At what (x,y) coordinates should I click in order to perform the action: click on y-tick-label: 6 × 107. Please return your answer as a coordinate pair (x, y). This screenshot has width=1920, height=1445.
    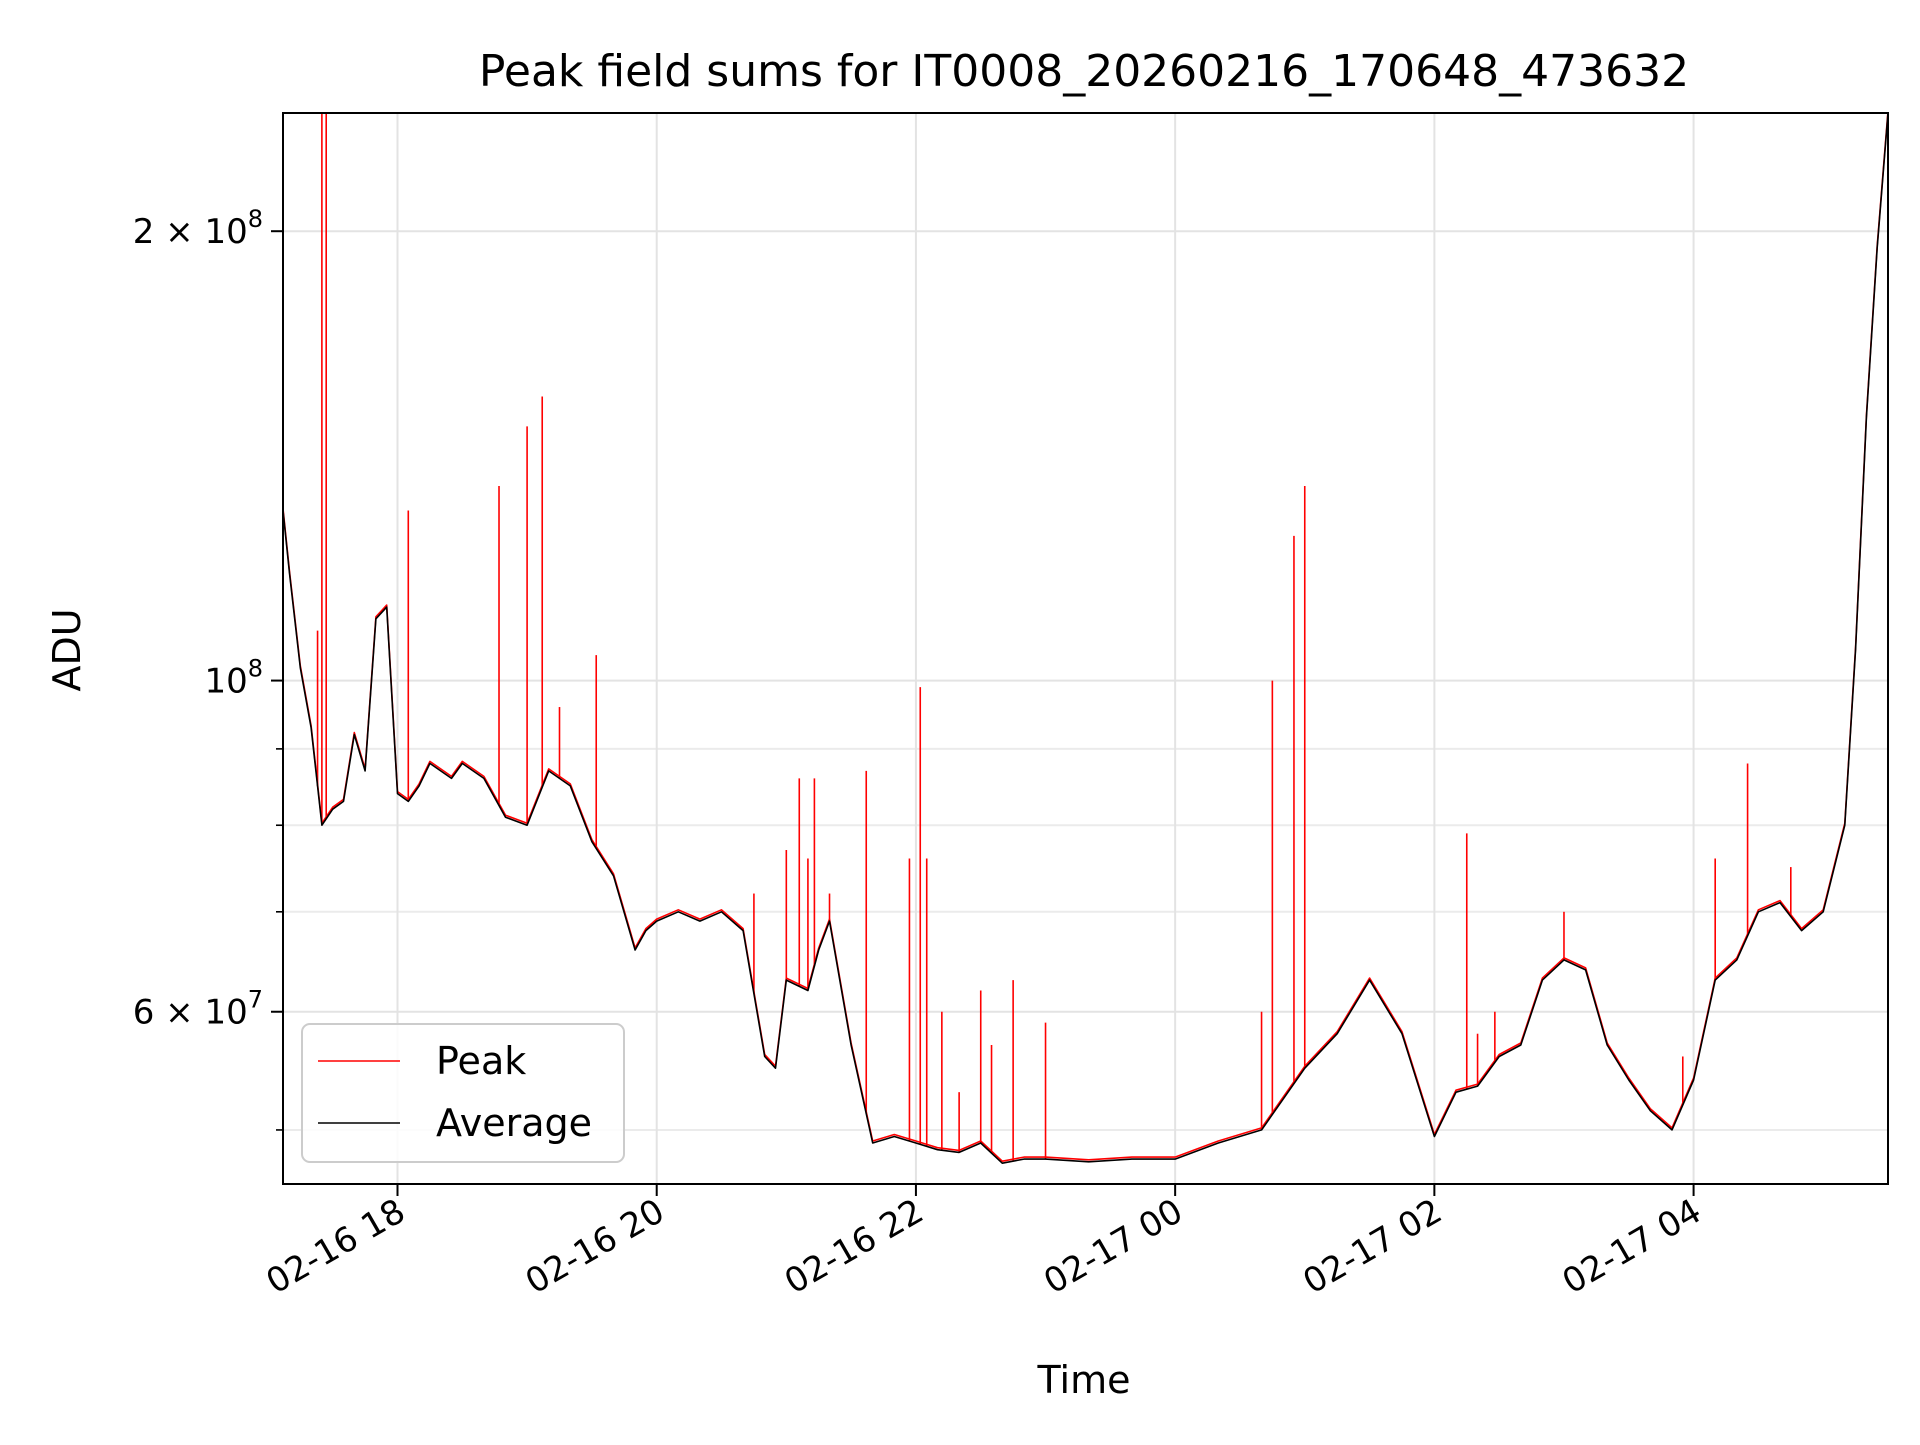
    Looking at the image, I should click on (198, 1009).